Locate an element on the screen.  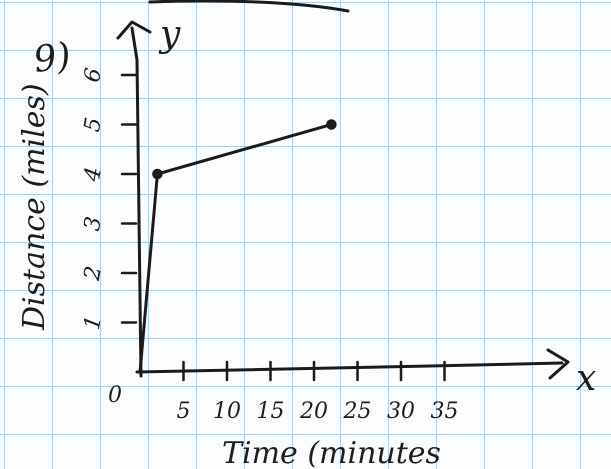
y-tick-label: 4 is located at coordinates (93, 174).